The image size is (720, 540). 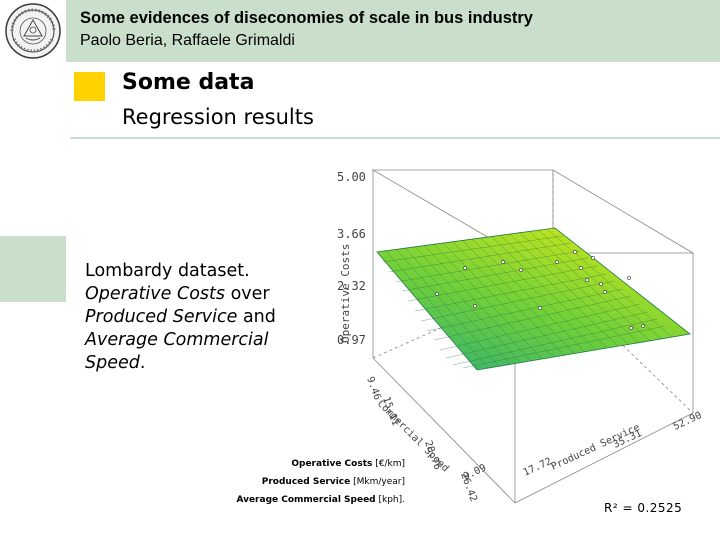 I want to click on z-tick-label: 3.66, so click(x=351, y=234).